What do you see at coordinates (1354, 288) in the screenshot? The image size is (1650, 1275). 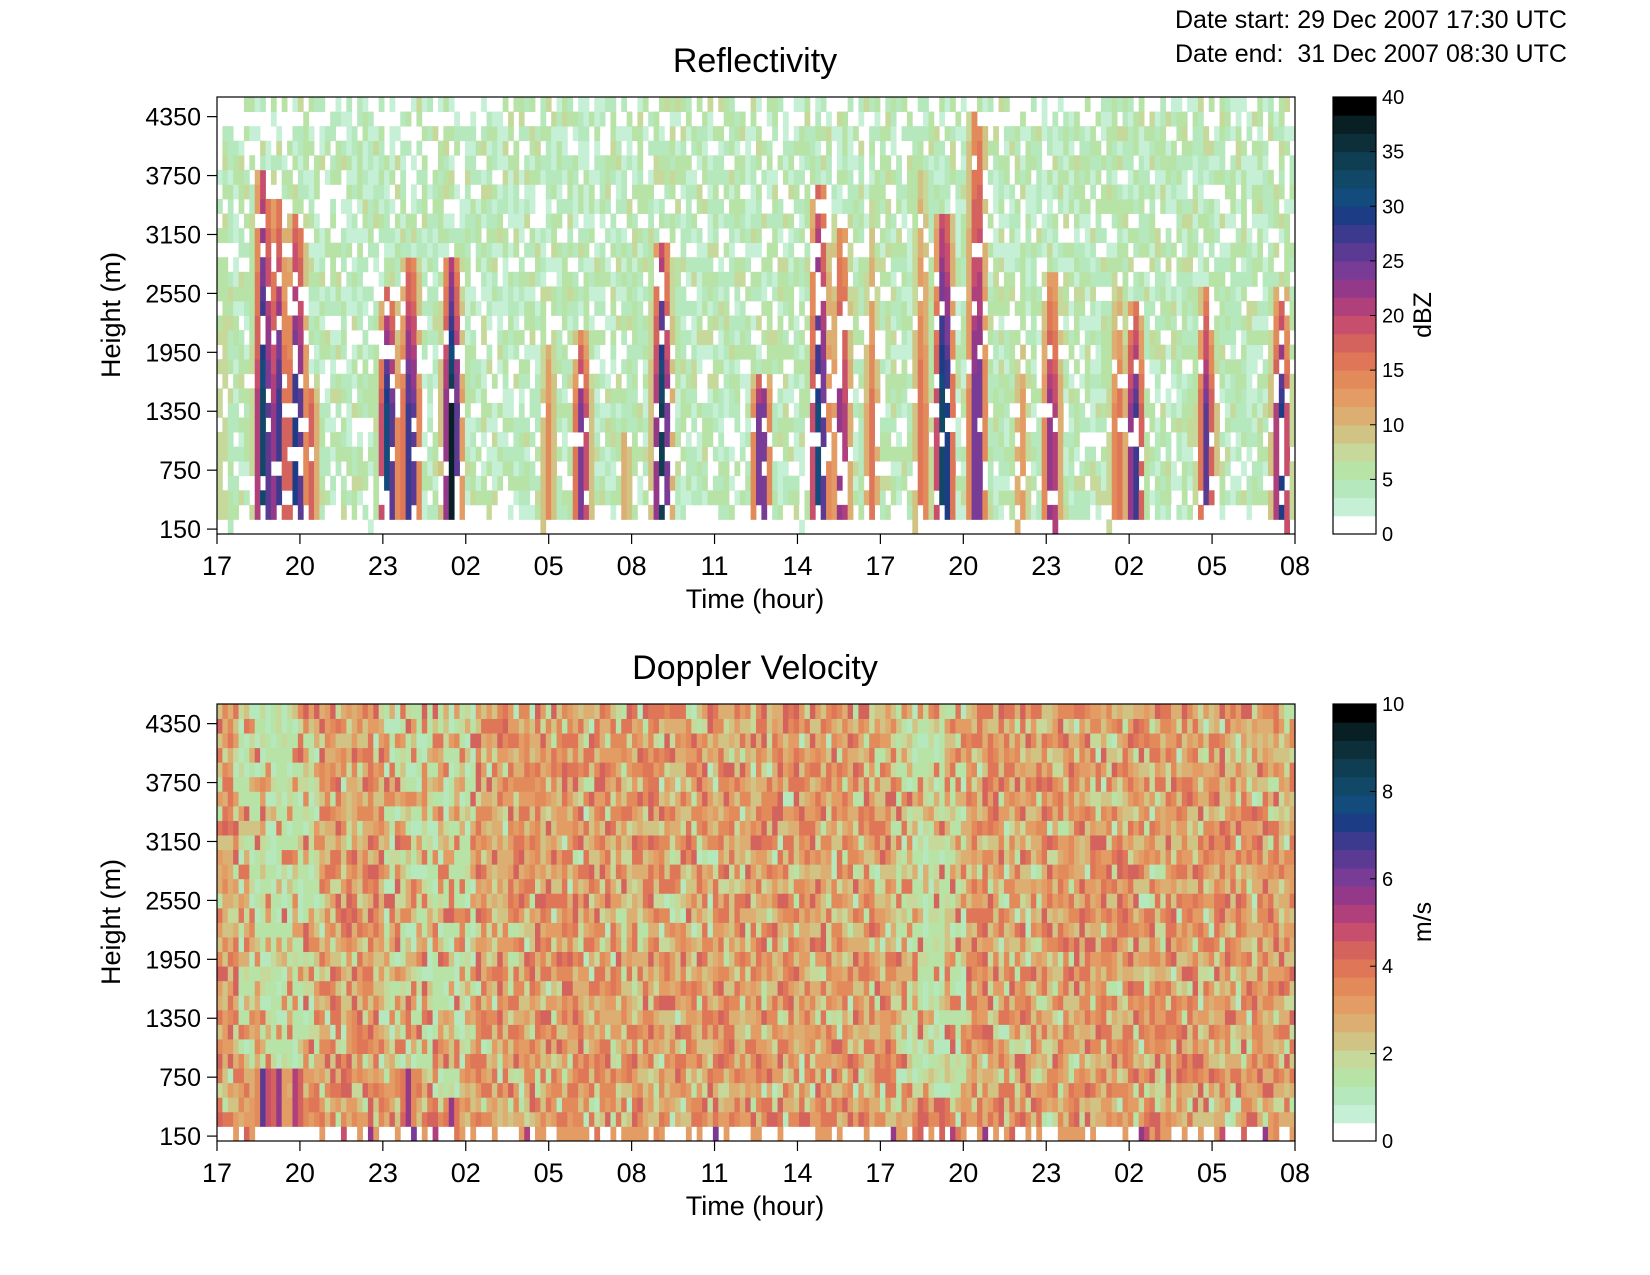 I see `colorbar-swatch` at bounding box center [1354, 288].